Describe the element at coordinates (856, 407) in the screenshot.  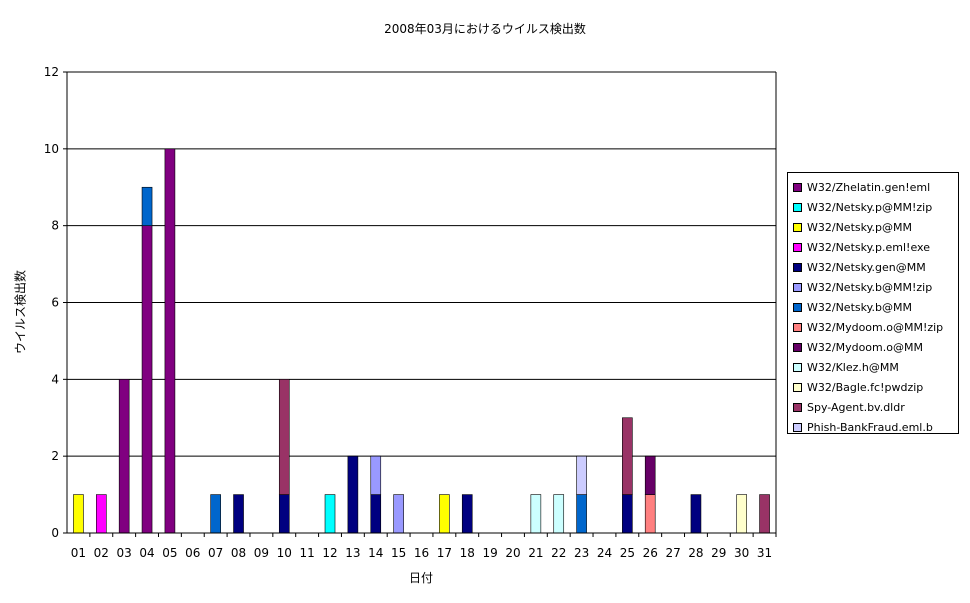
I see `legend-label: Spy-Agent.bv.dldr` at that location.